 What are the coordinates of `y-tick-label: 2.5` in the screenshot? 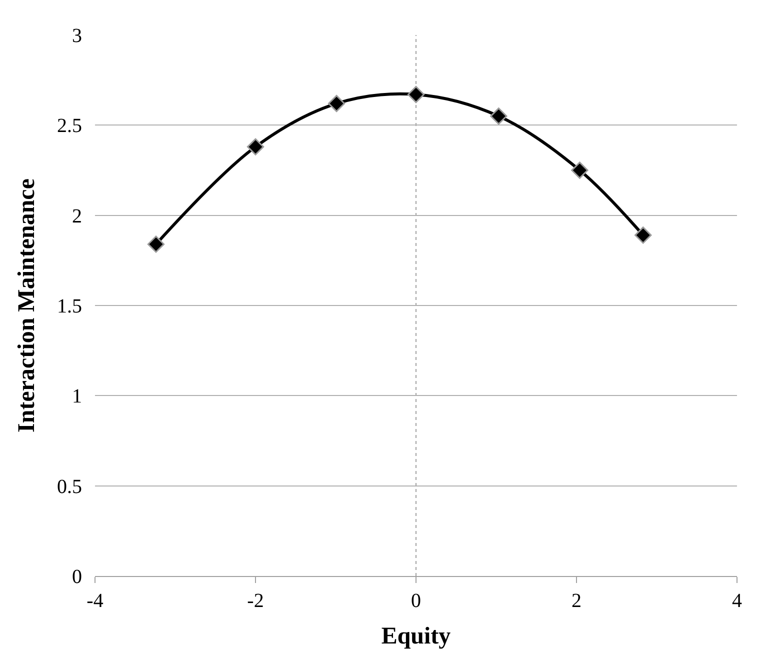 It's located at (69, 126).